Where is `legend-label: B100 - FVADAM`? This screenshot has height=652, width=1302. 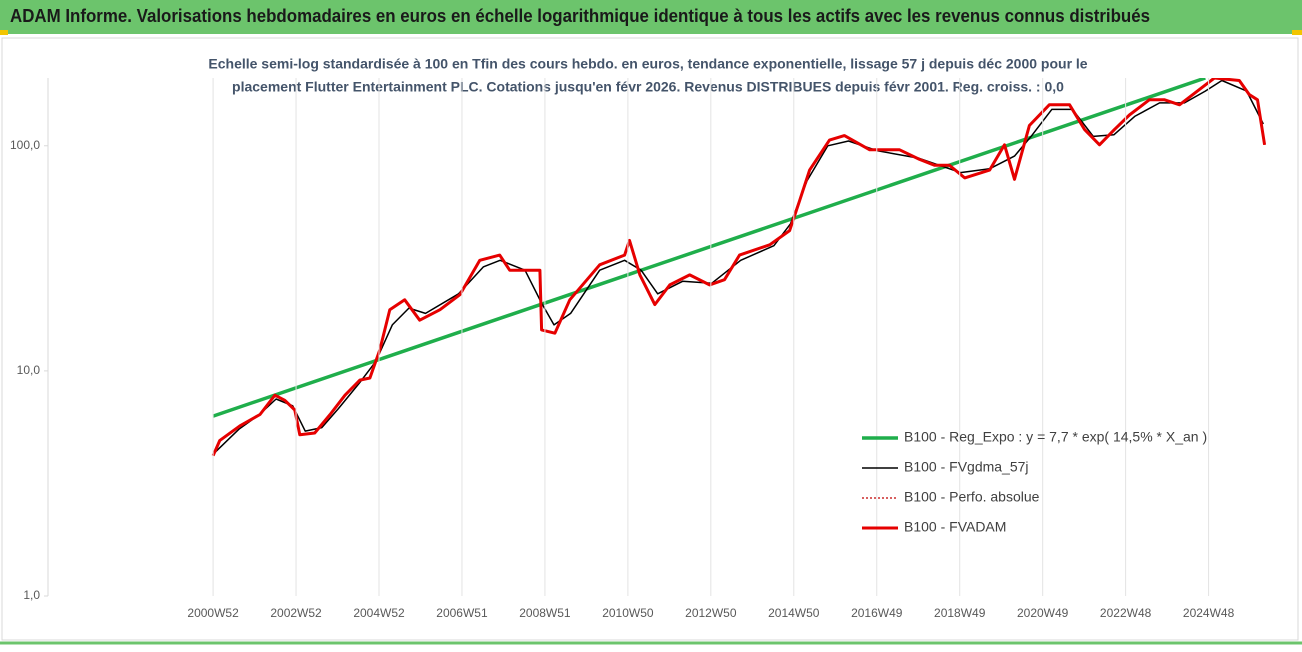 legend-label: B100 - FVADAM is located at coordinates (955, 527).